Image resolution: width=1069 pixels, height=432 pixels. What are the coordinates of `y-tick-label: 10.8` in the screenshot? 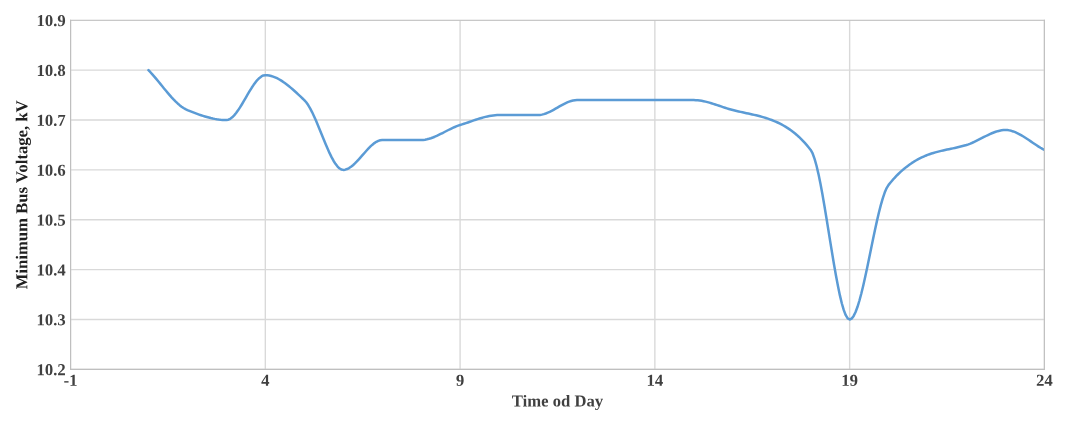 It's located at (51, 70).